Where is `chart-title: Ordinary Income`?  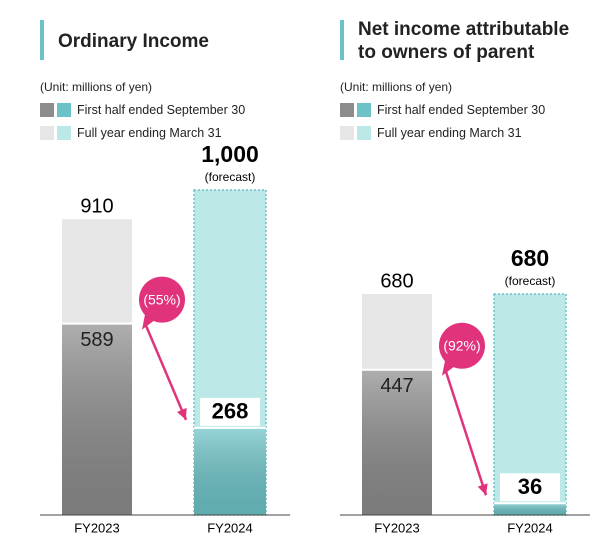
chart-title: Ordinary Income is located at coordinates (133, 41).